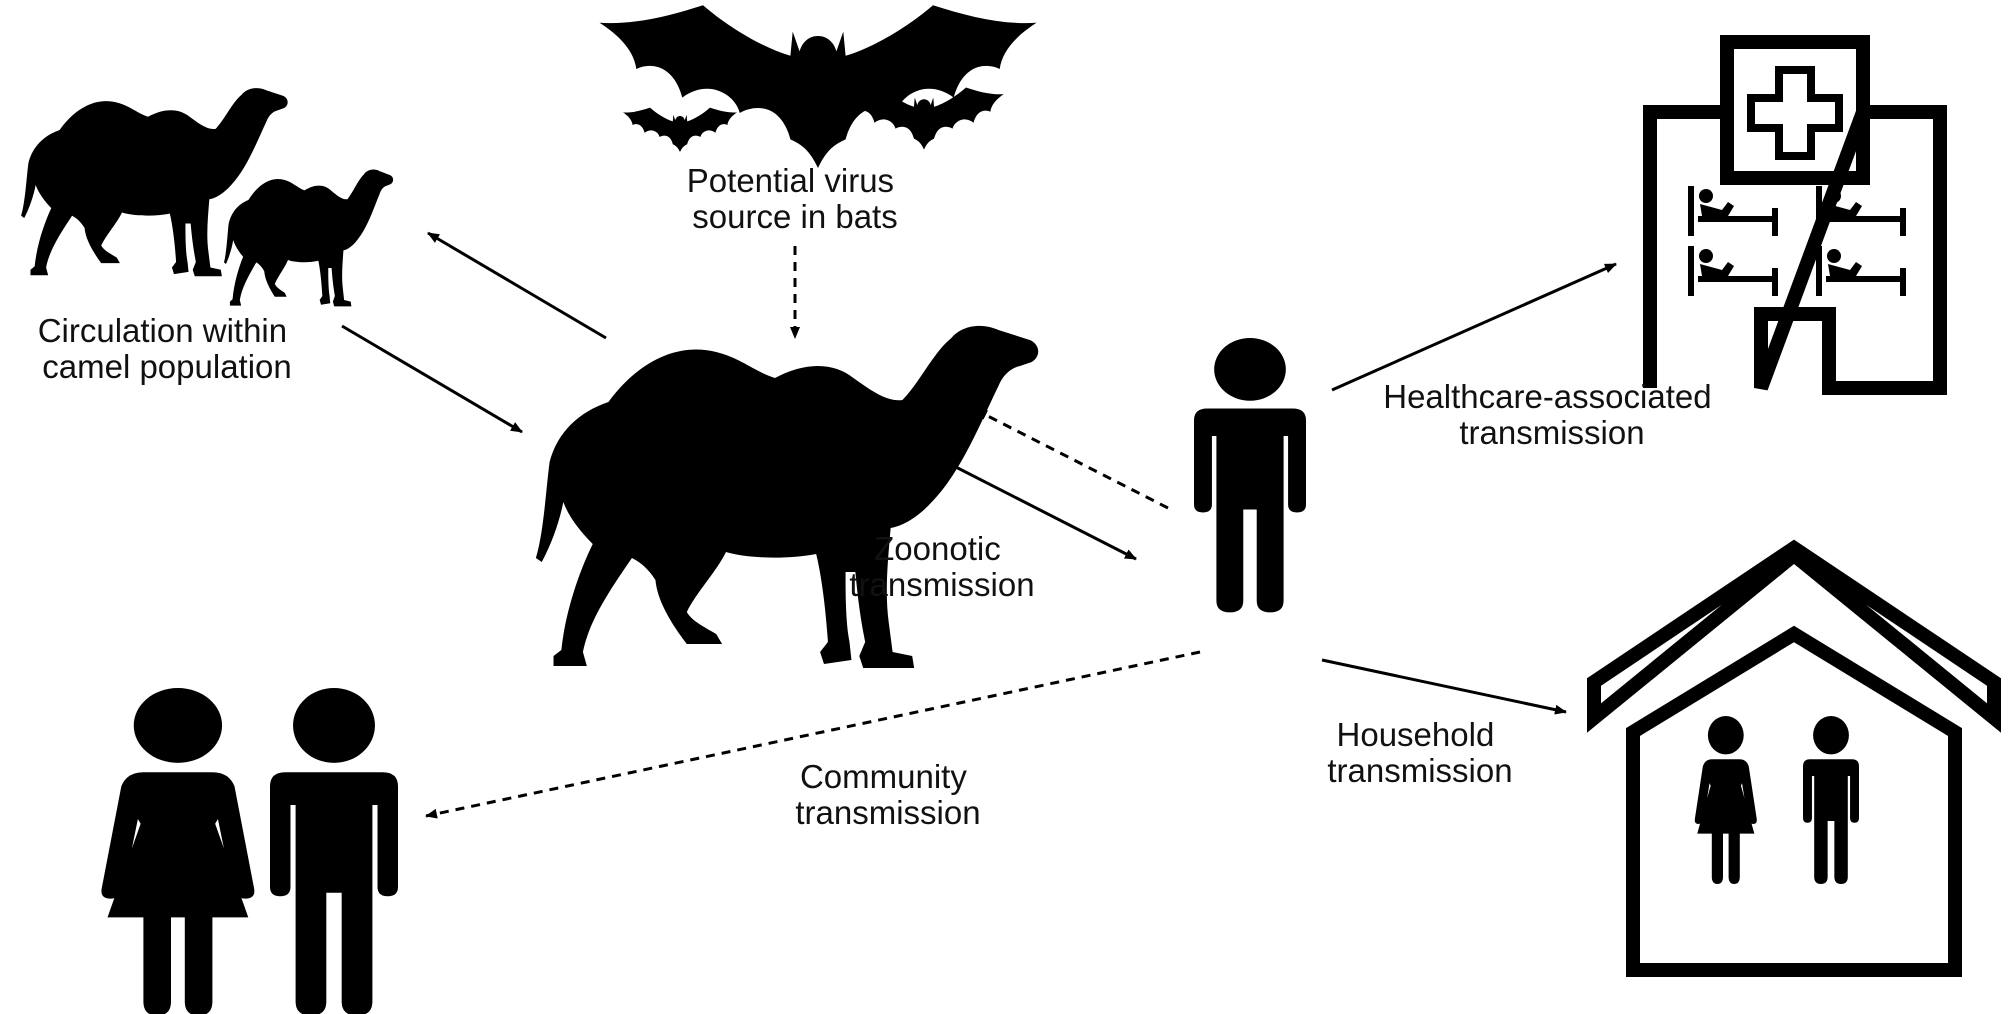  What do you see at coordinates (1551, 432) in the screenshot?
I see `healthcare-label-line-2: transmission` at bounding box center [1551, 432].